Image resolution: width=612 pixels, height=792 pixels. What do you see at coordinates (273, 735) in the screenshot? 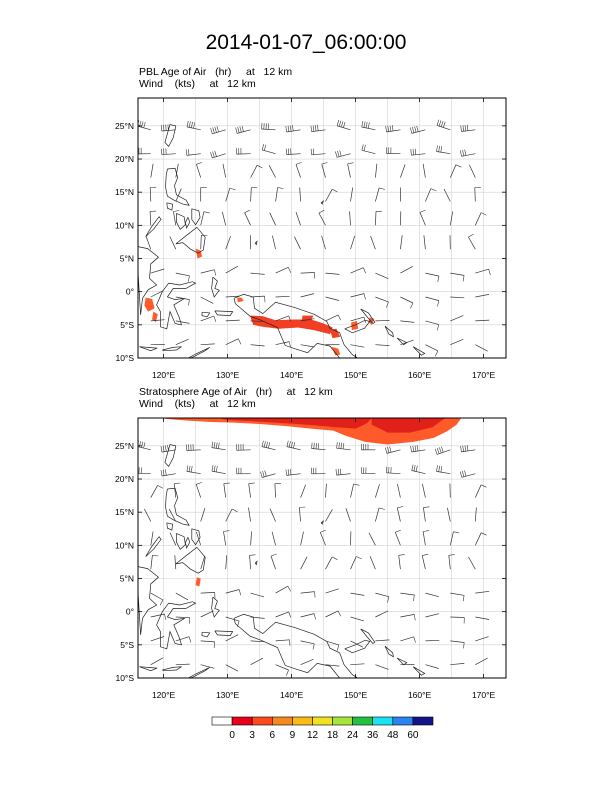
I see `colorbar-label: 6` at bounding box center [273, 735].